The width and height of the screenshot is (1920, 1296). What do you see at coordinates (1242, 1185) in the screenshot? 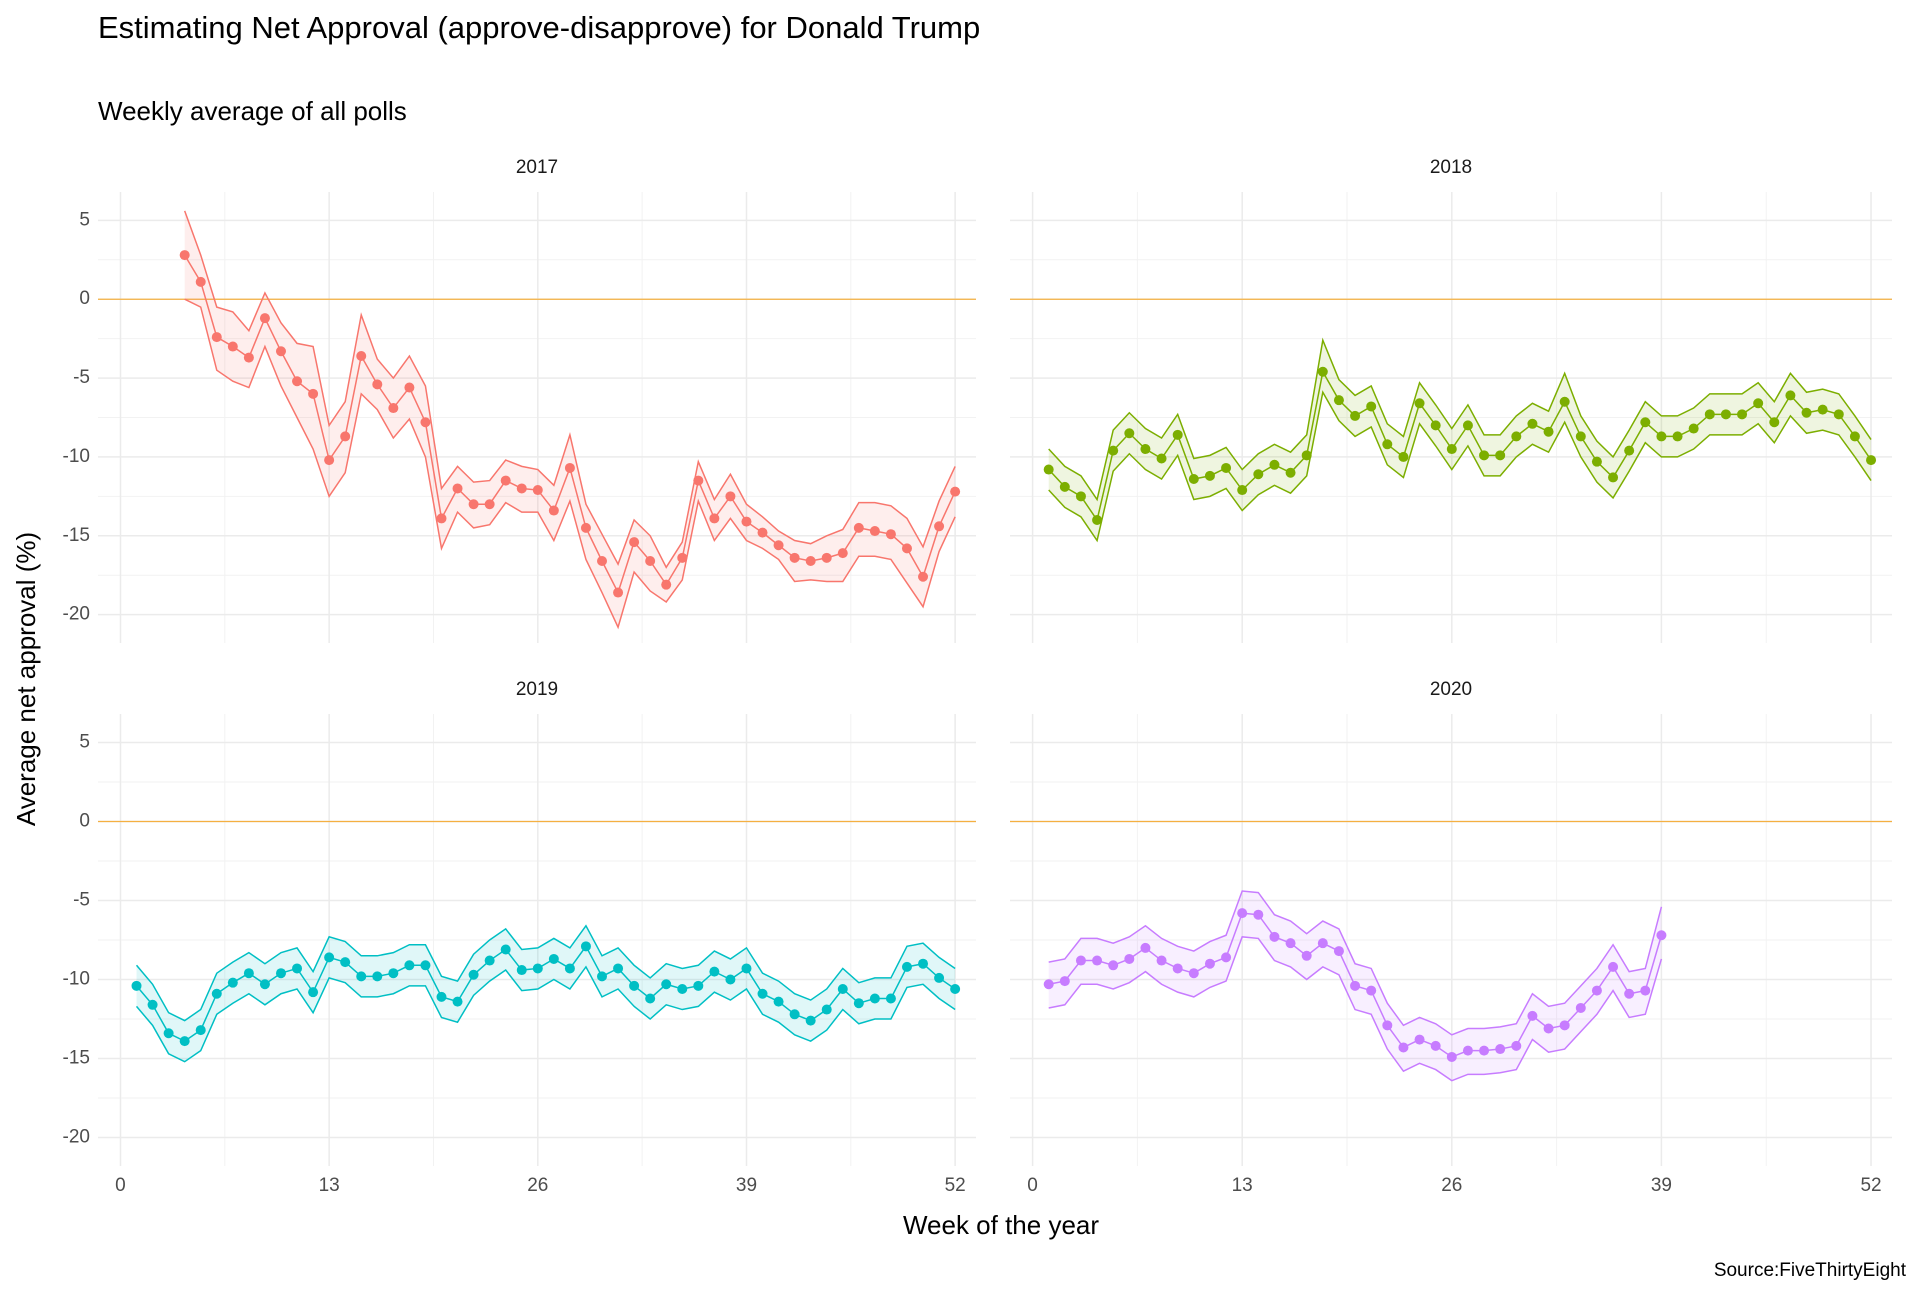
I see `x-tick-label: 13` at bounding box center [1242, 1185].